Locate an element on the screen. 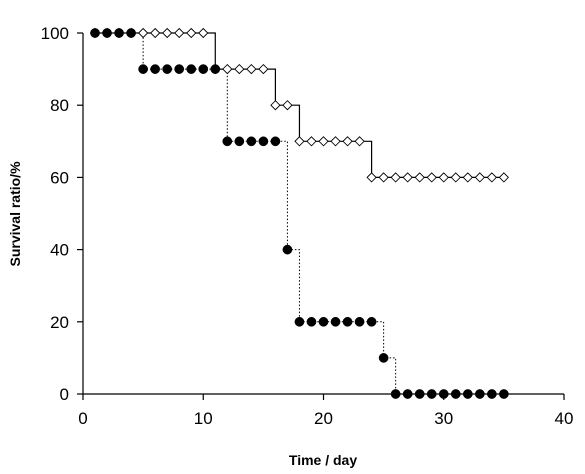 This screenshot has height=474, width=585. x-axis-title: Time / day is located at coordinates (323, 460).